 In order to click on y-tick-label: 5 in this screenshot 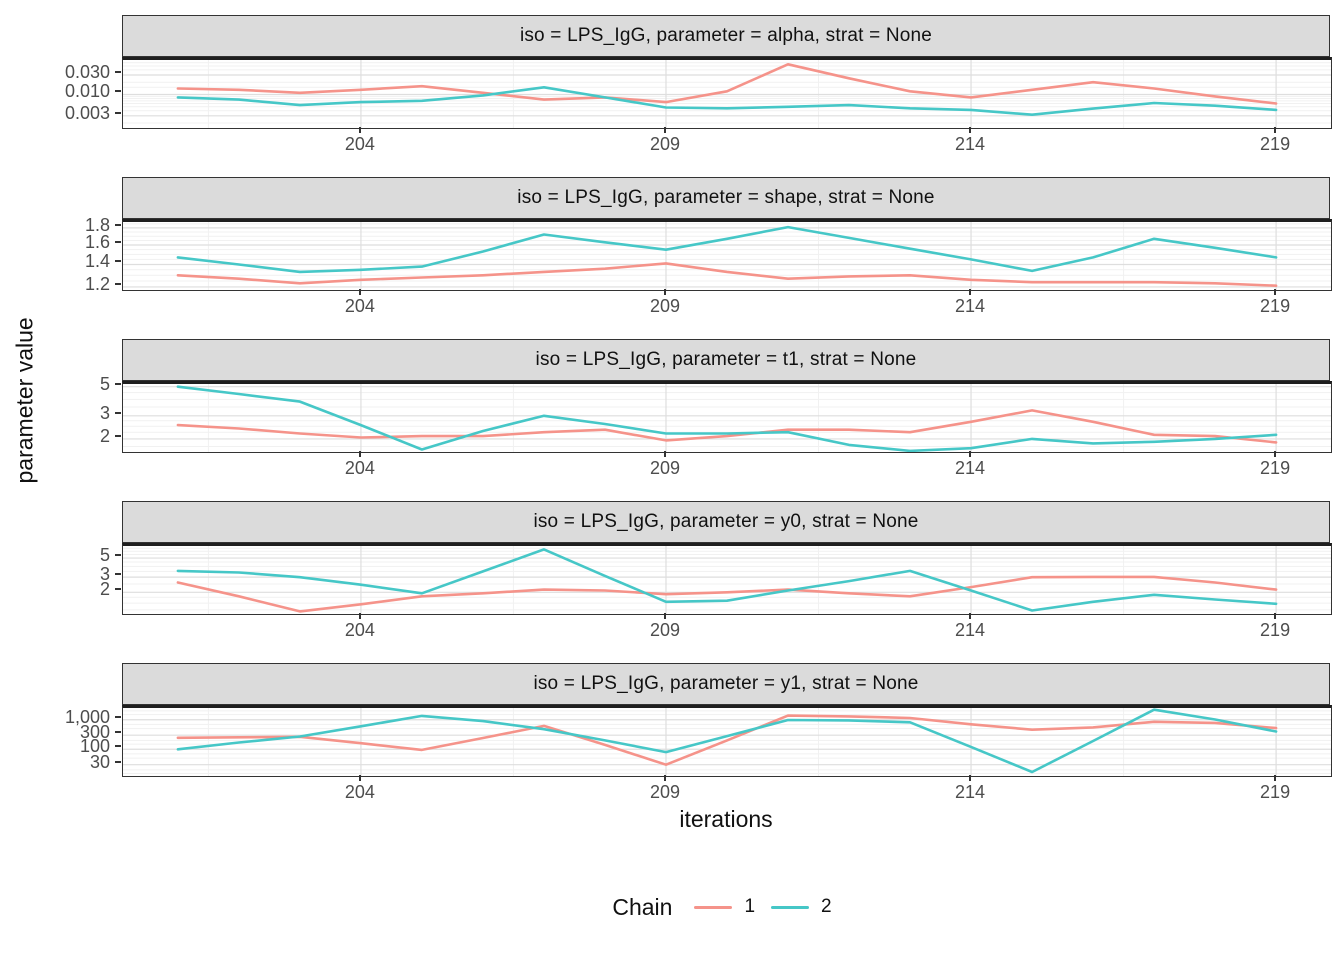, I will do `click(104, 555)`.